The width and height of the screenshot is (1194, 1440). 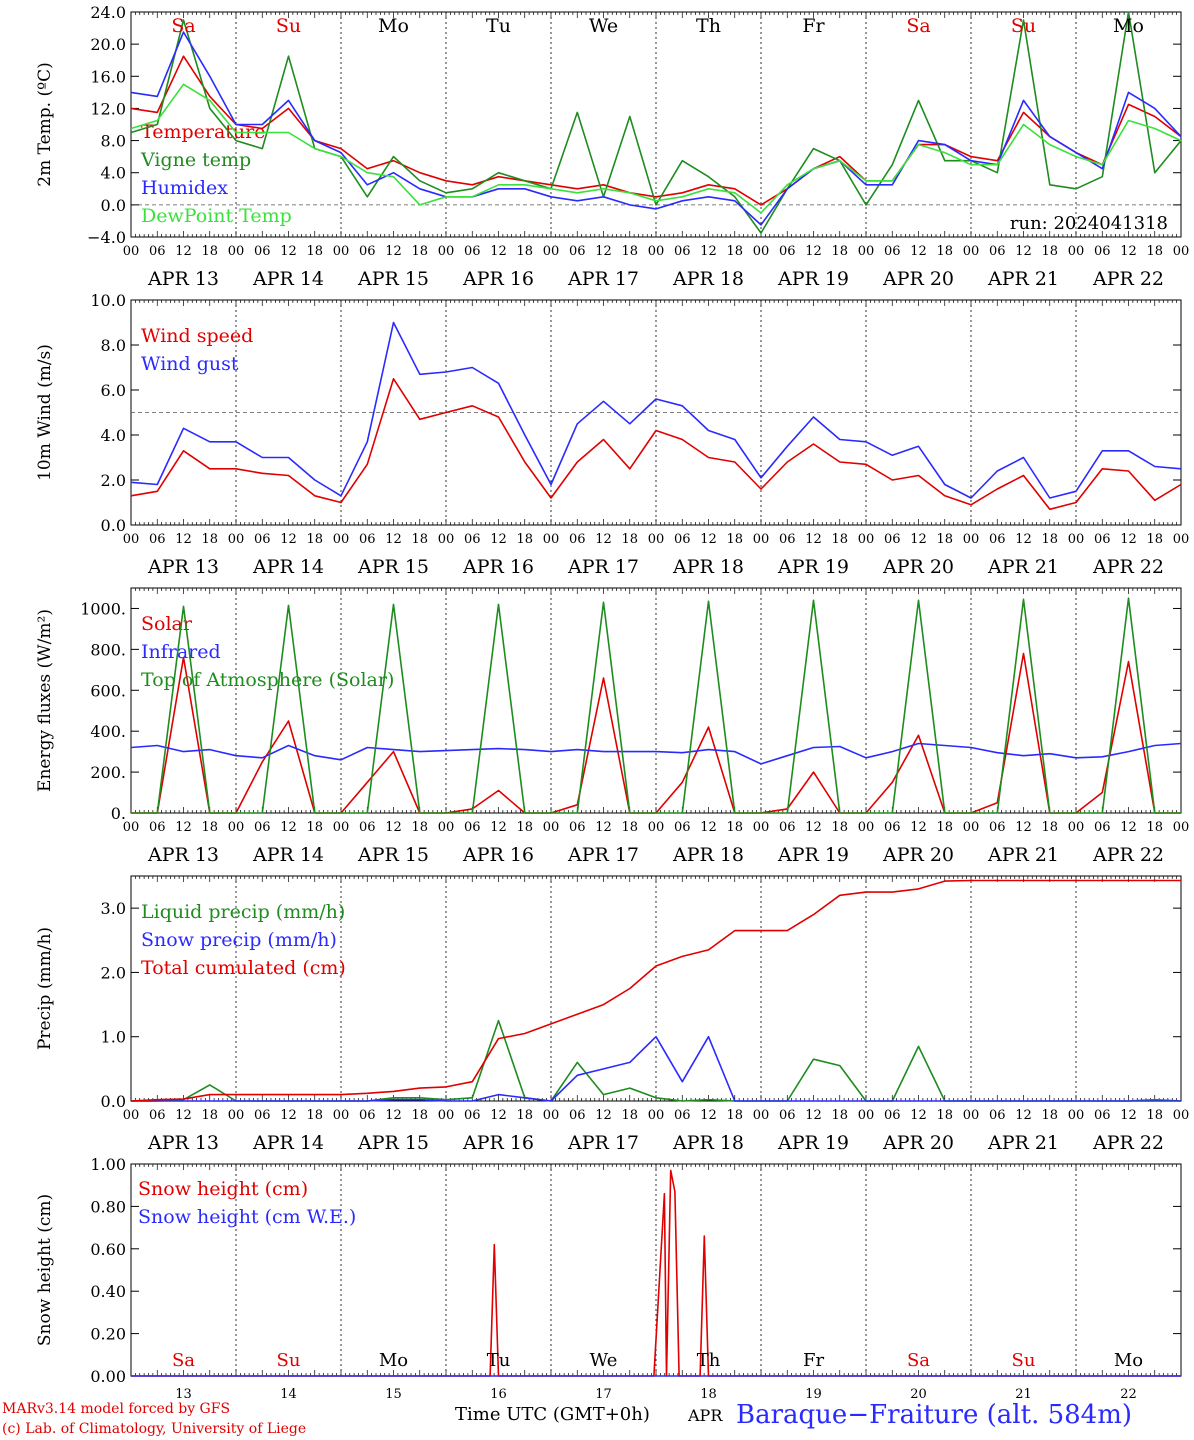 What do you see at coordinates (113, 972) in the screenshot?
I see `y-tick-label: 2.0` at bounding box center [113, 972].